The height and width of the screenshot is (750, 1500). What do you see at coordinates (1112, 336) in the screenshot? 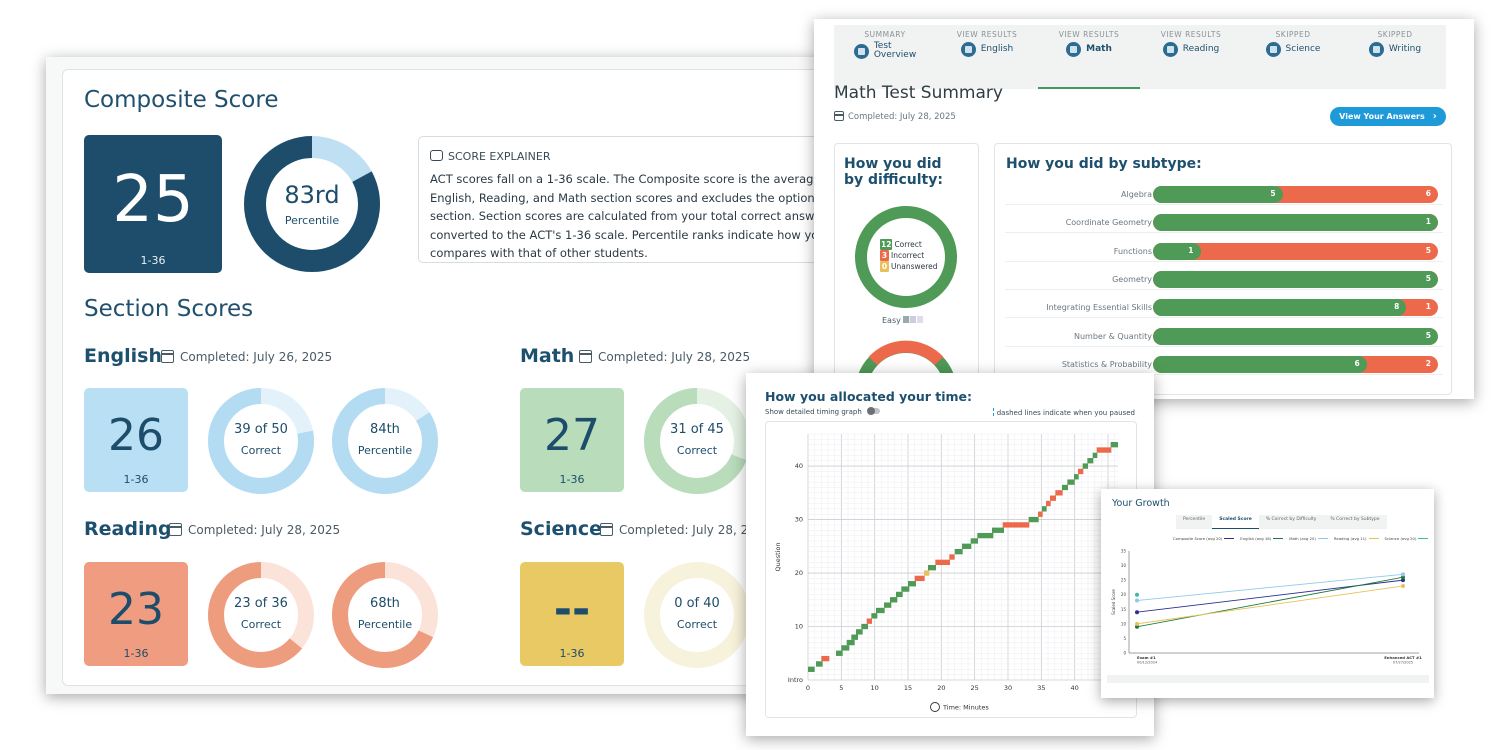
I see `subtype-name: Number & Quantity` at bounding box center [1112, 336].